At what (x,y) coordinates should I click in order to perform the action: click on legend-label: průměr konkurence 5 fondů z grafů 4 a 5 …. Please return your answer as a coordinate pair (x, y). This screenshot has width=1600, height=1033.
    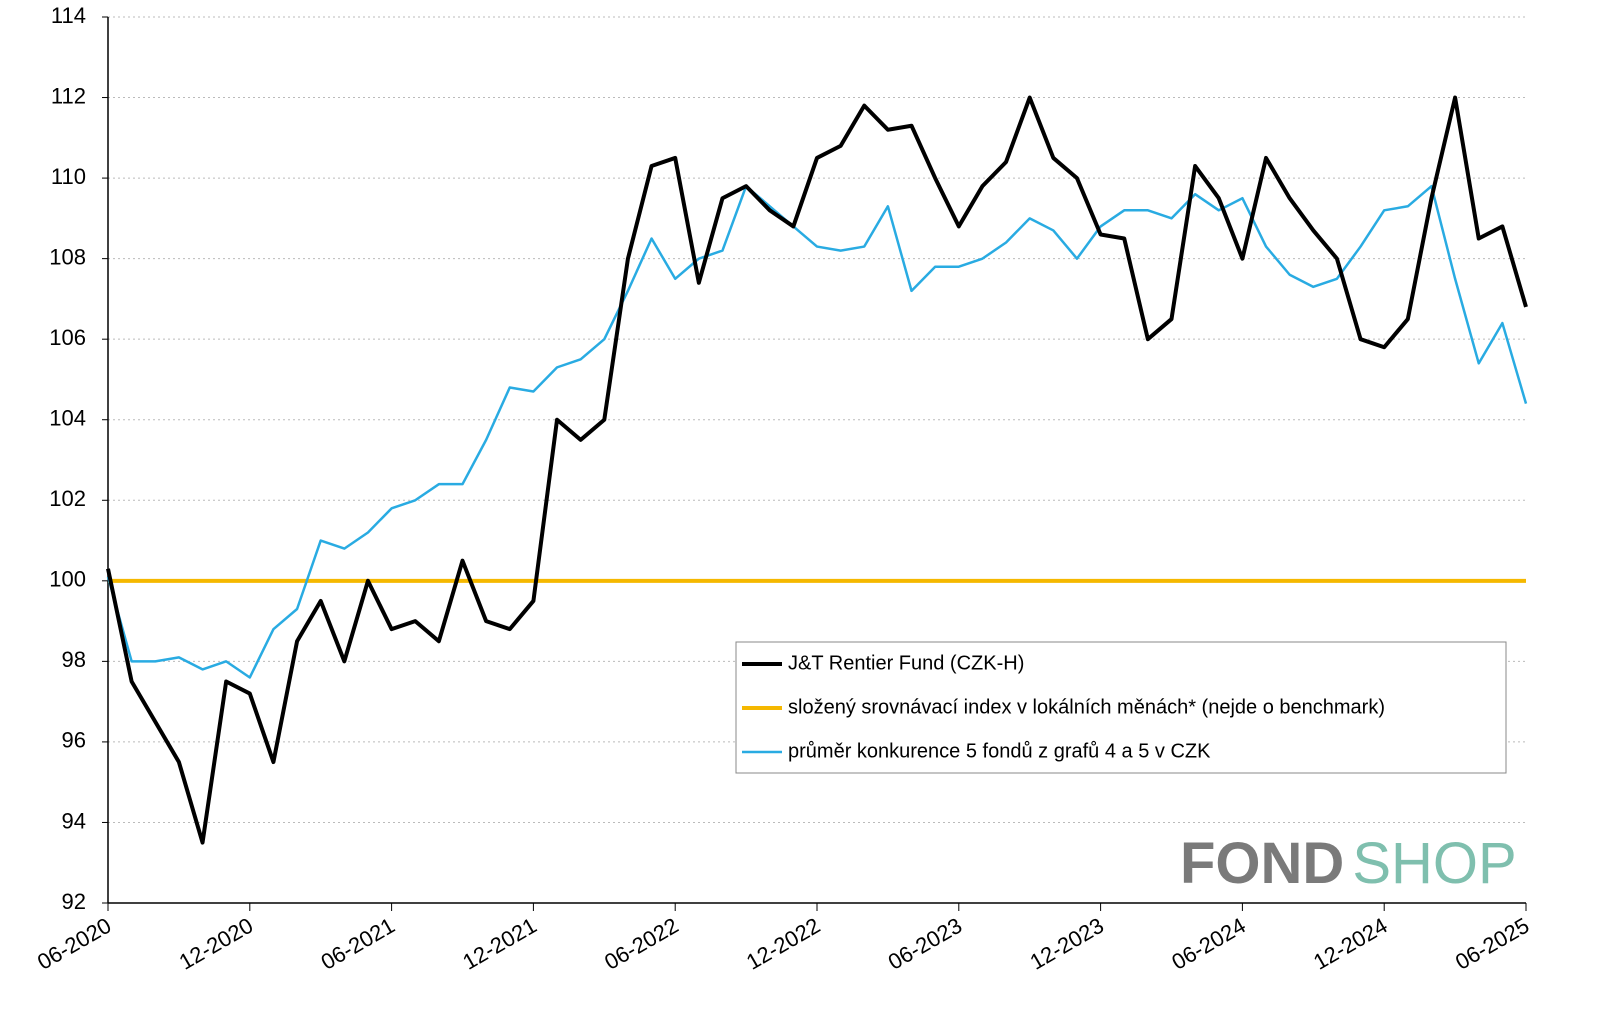
    Looking at the image, I should click on (999, 751).